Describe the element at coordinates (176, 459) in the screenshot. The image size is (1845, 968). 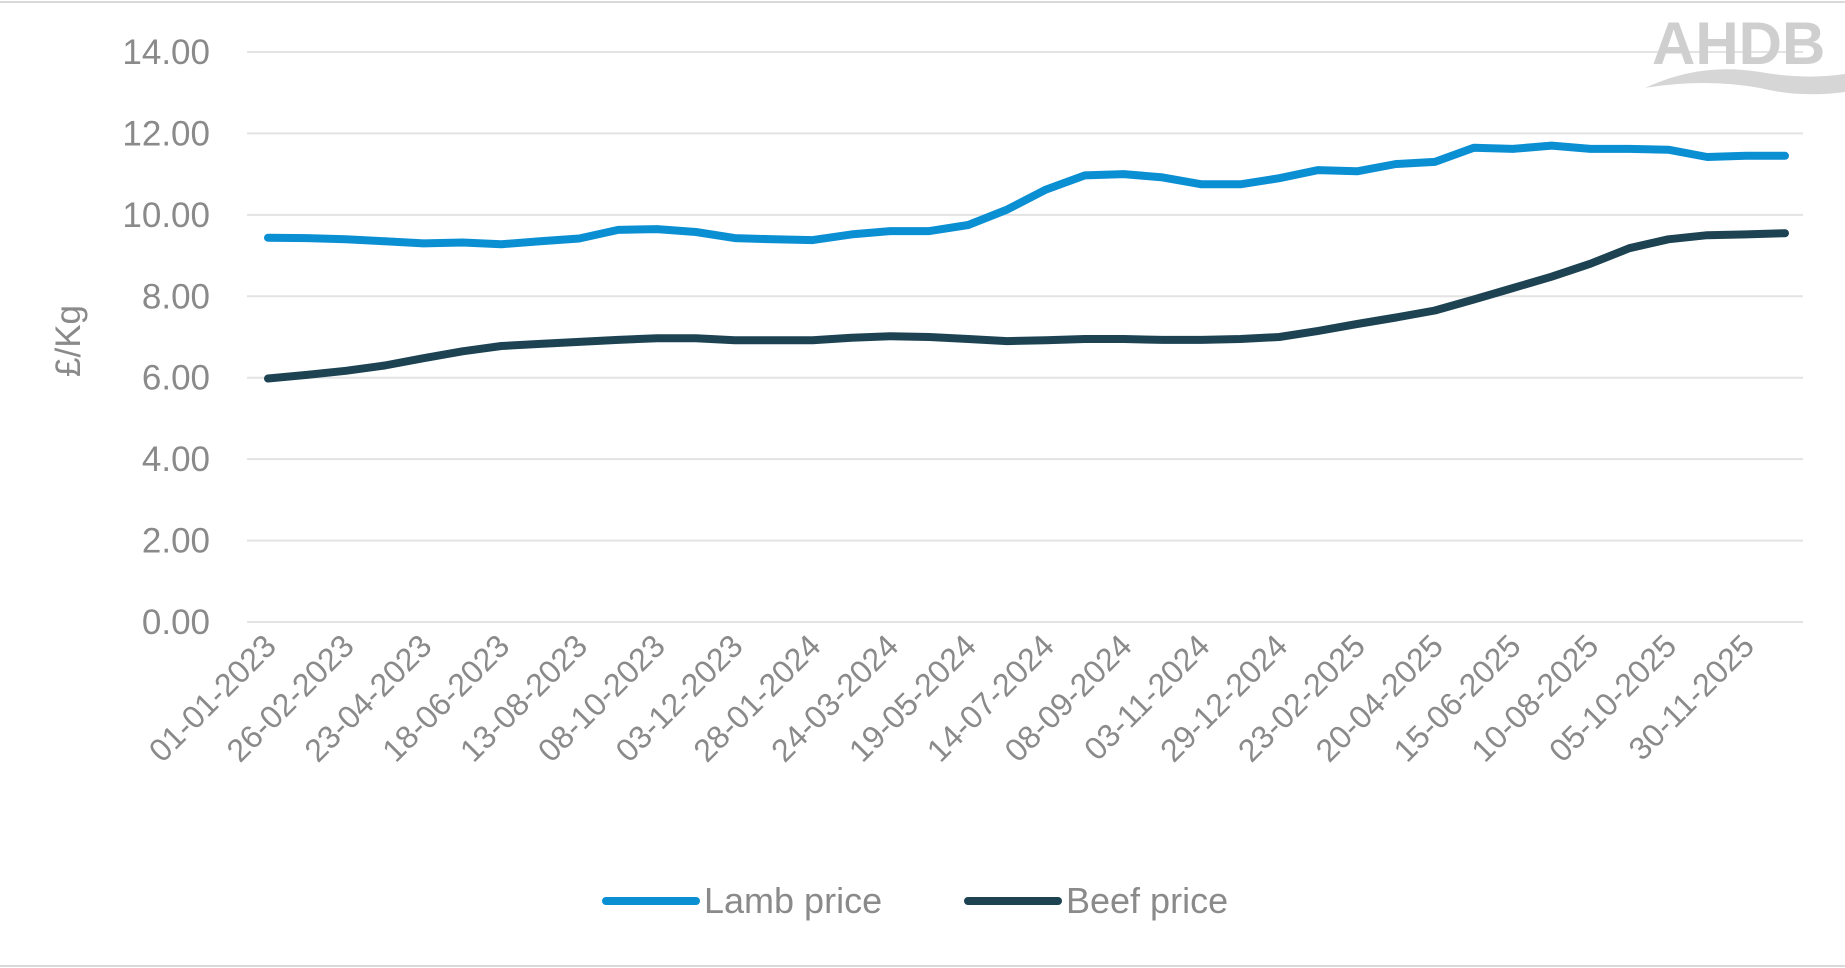
I see `y-tick-label: 4.00` at that location.